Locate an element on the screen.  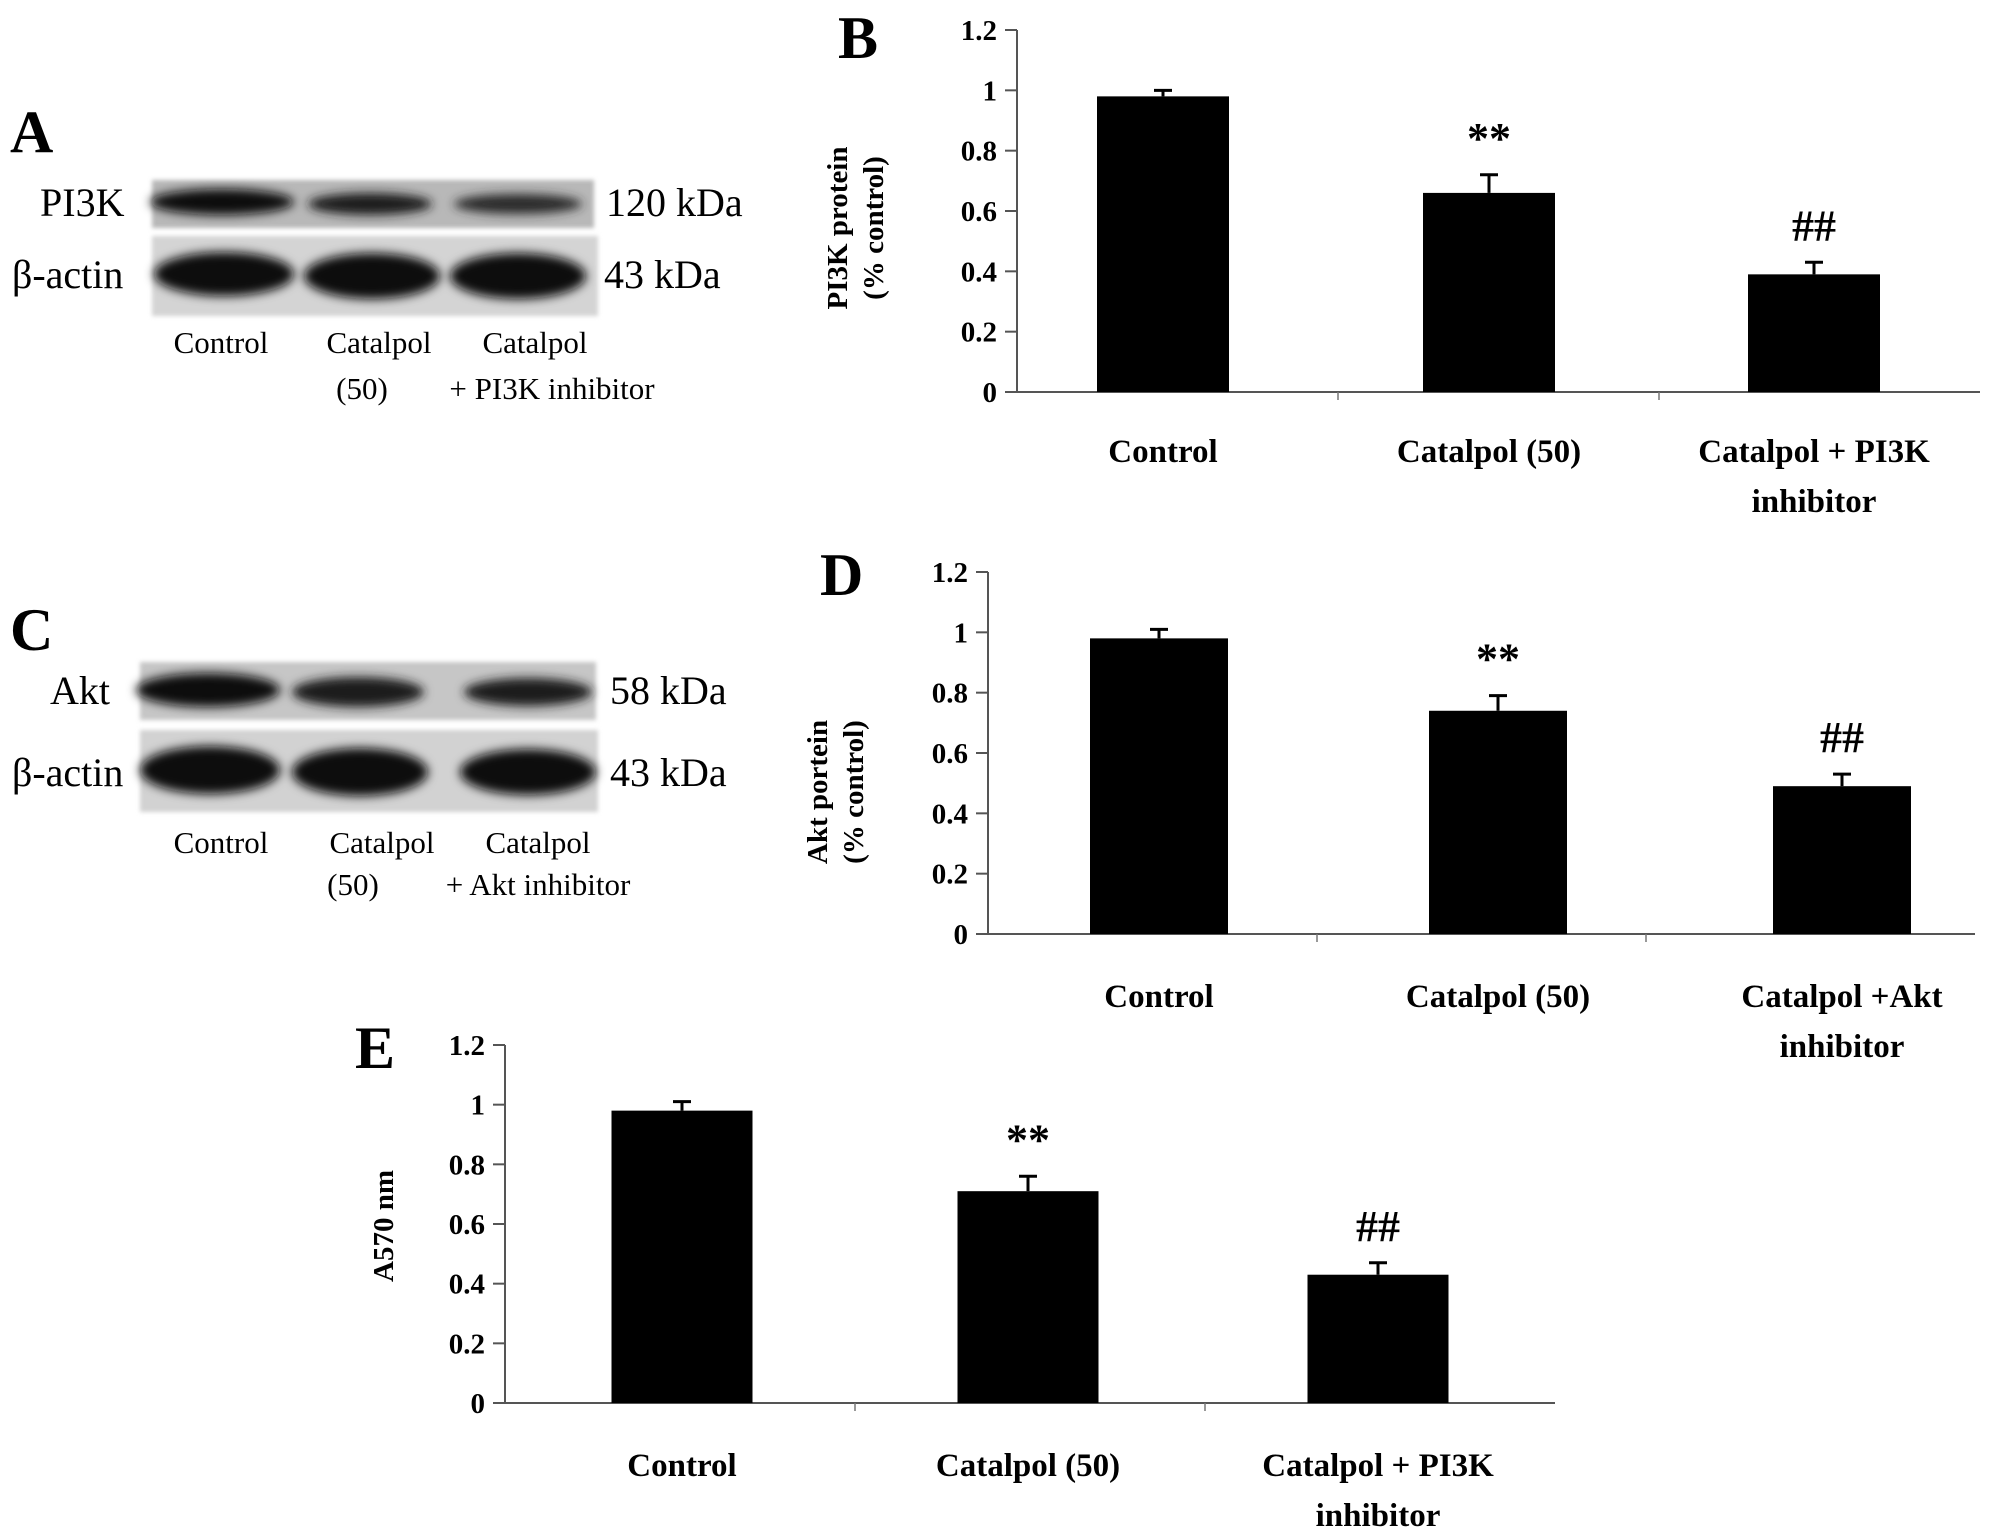
chart-e-significance-label: ** is located at coordinates (1028, 1139).